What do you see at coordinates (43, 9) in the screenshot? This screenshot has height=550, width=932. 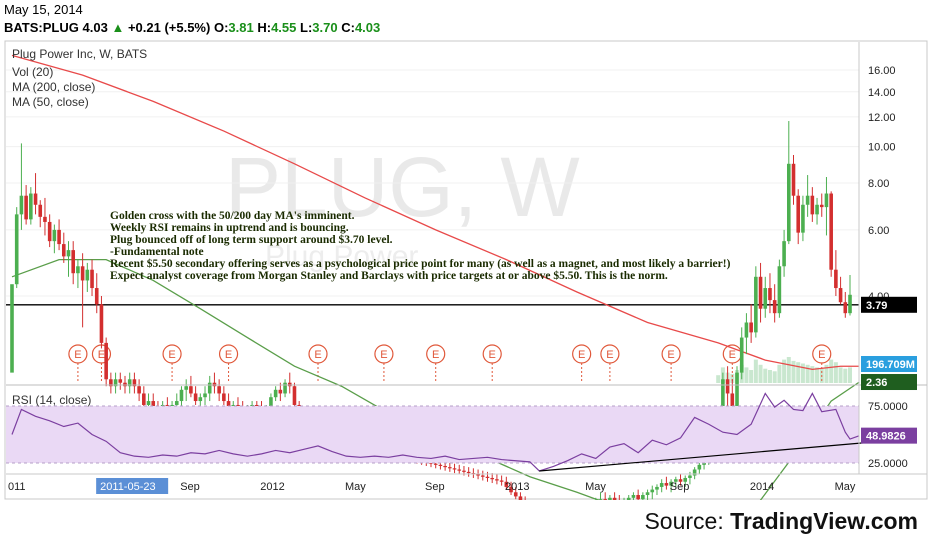 I see `header-date: May 15, 2014` at bounding box center [43, 9].